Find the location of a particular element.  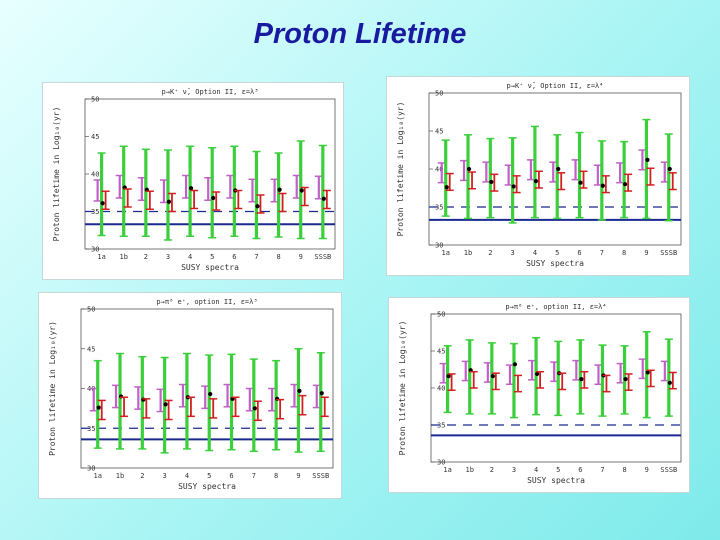

chart-title: p→K⁺ ν̄, Option II, ε=λ⁴ is located at coordinates (555, 86).